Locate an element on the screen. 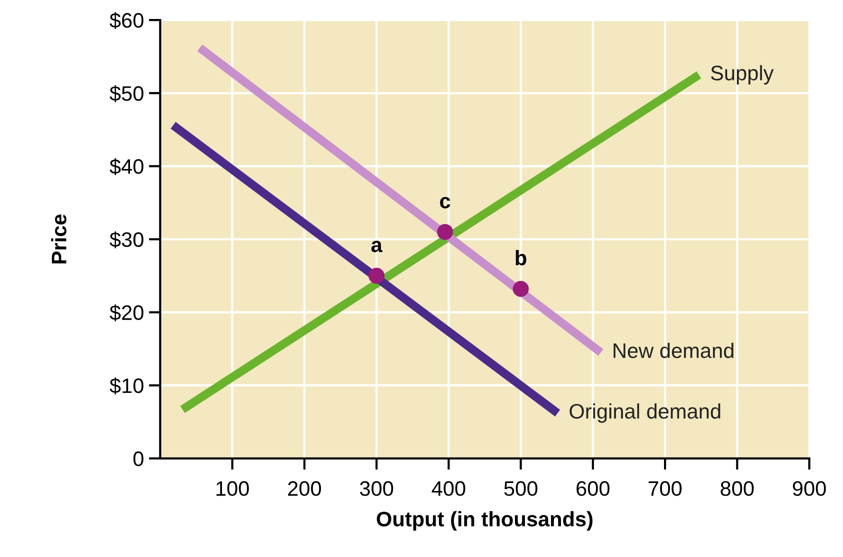  y-tick-label: $30 is located at coordinates (127, 239).